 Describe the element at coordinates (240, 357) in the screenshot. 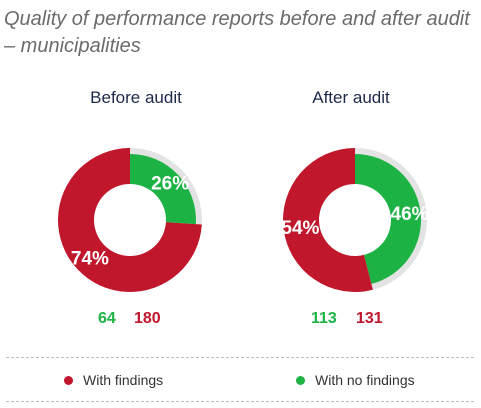

I see `legend-top-divider` at that location.